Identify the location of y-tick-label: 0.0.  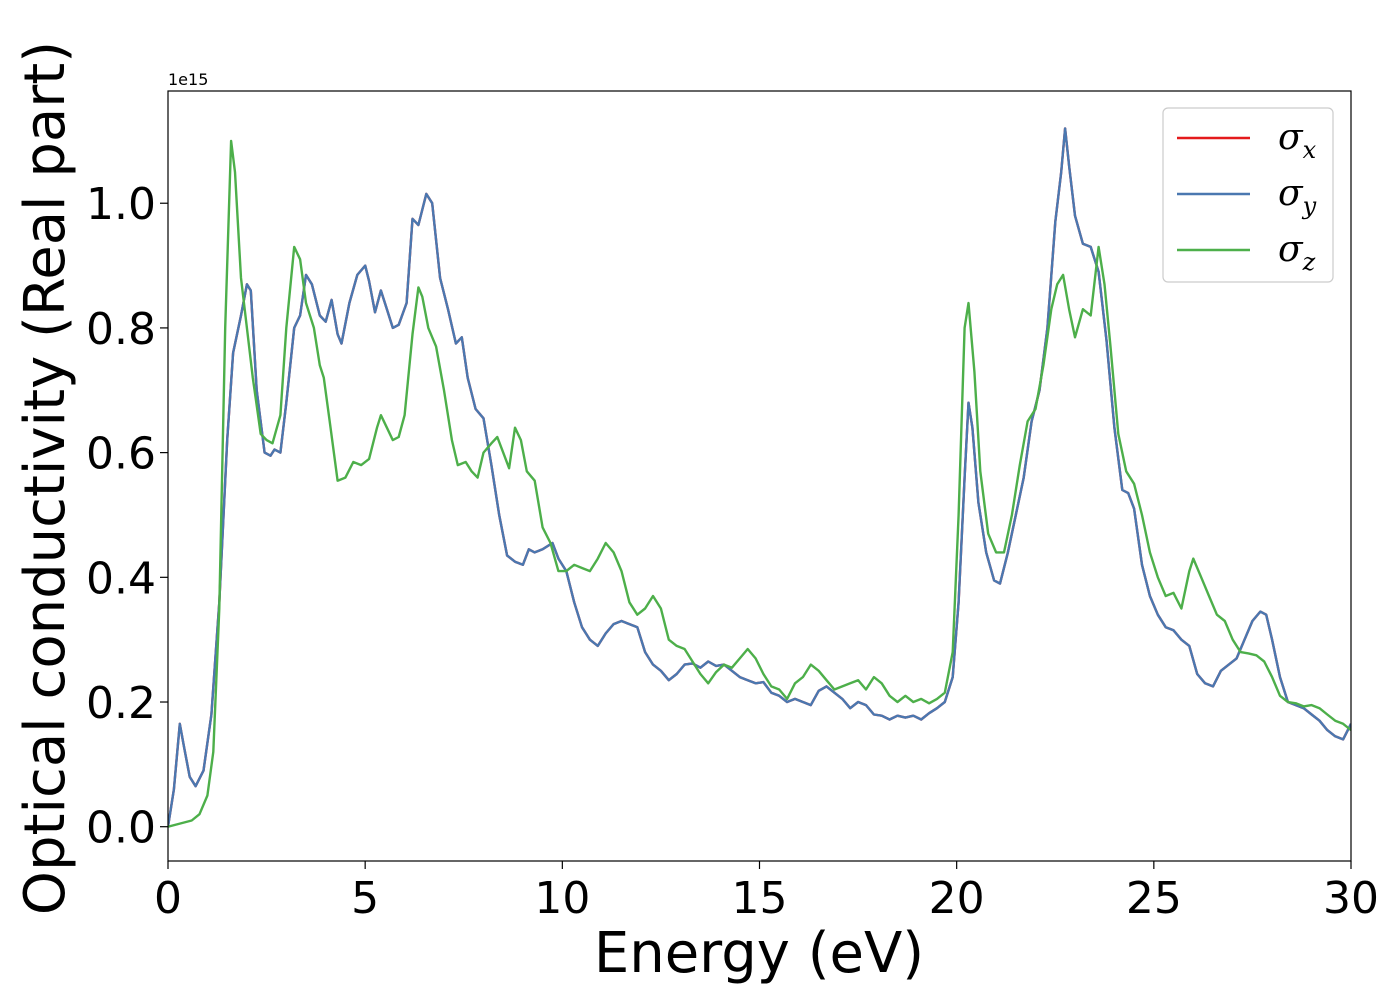
(121, 828).